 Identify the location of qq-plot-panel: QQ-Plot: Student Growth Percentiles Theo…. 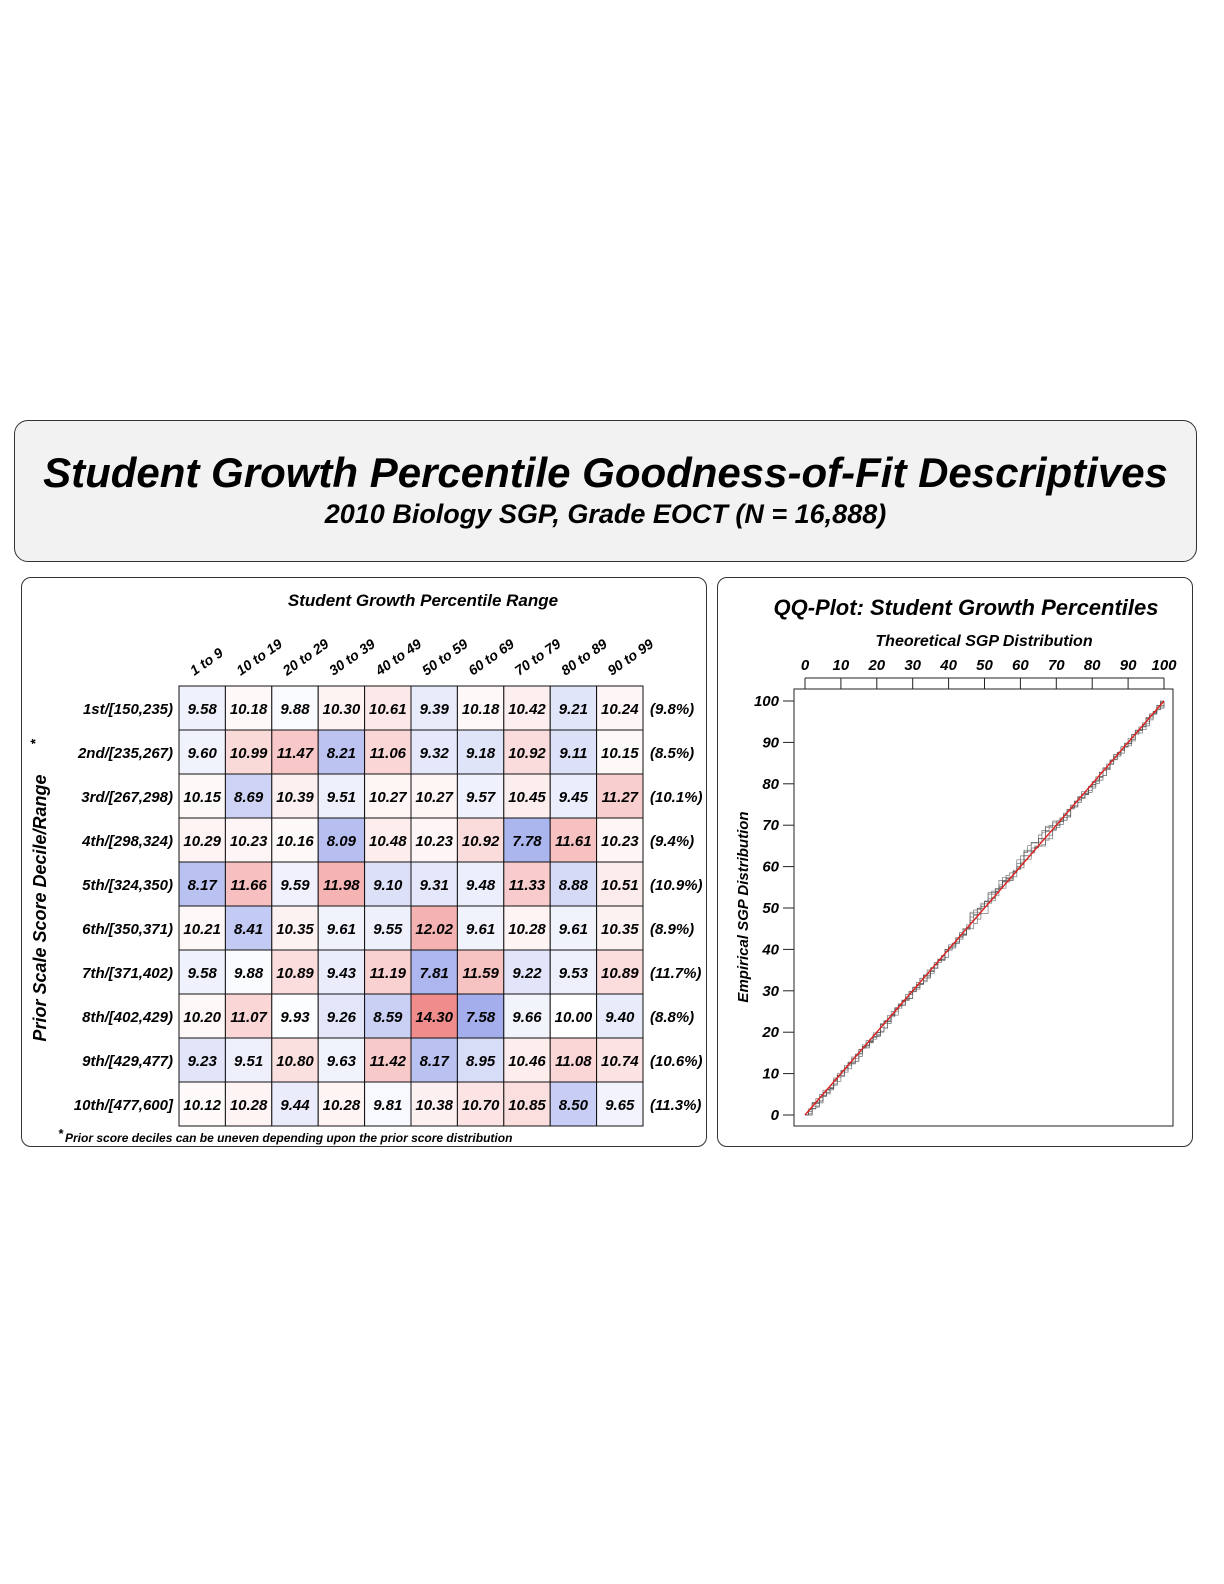
(955, 862).